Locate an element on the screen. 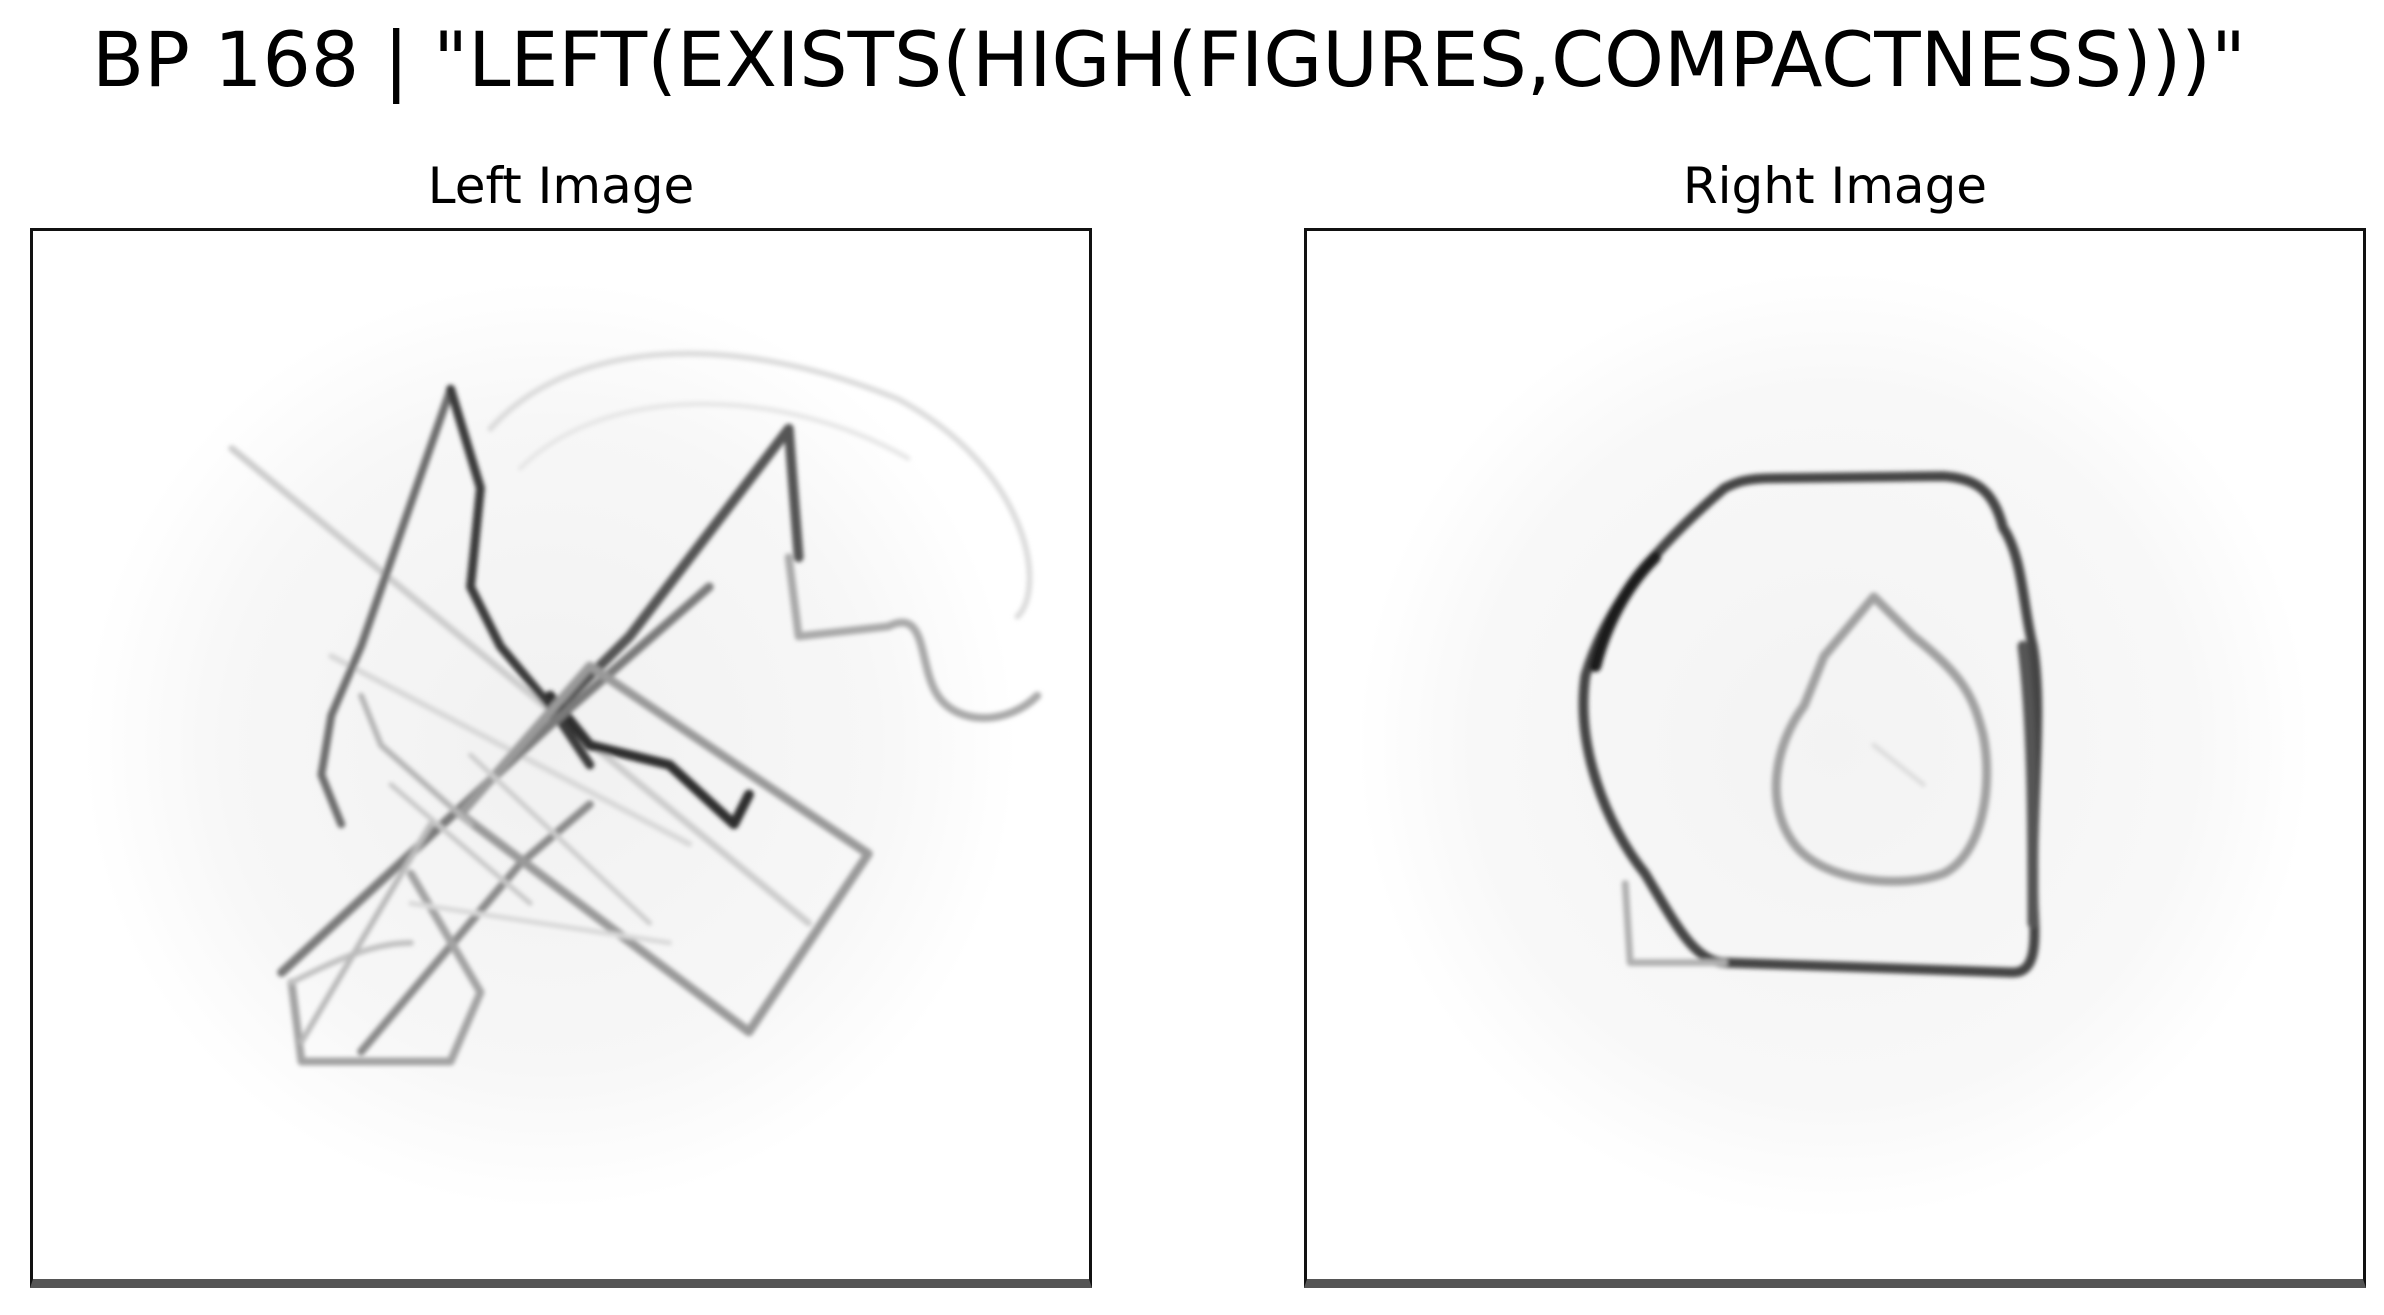 The height and width of the screenshot is (1315, 2384). left-panel-title: Left Image is located at coordinates (561, 186).